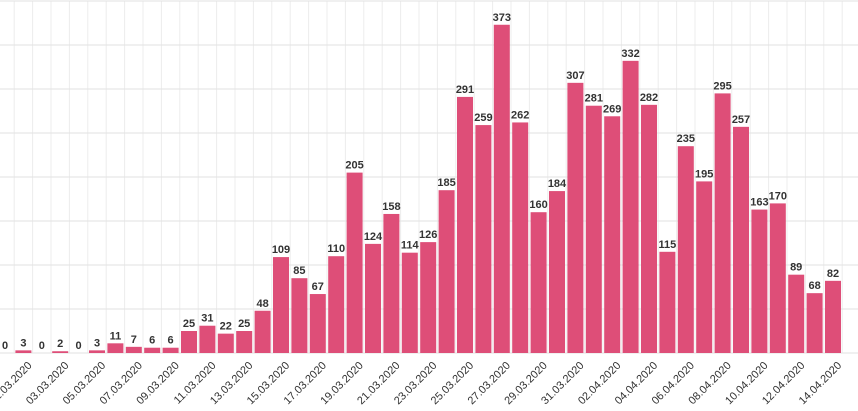  Describe the element at coordinates (520, 115) in the screenshot. I see `data-label: 262` at that location.